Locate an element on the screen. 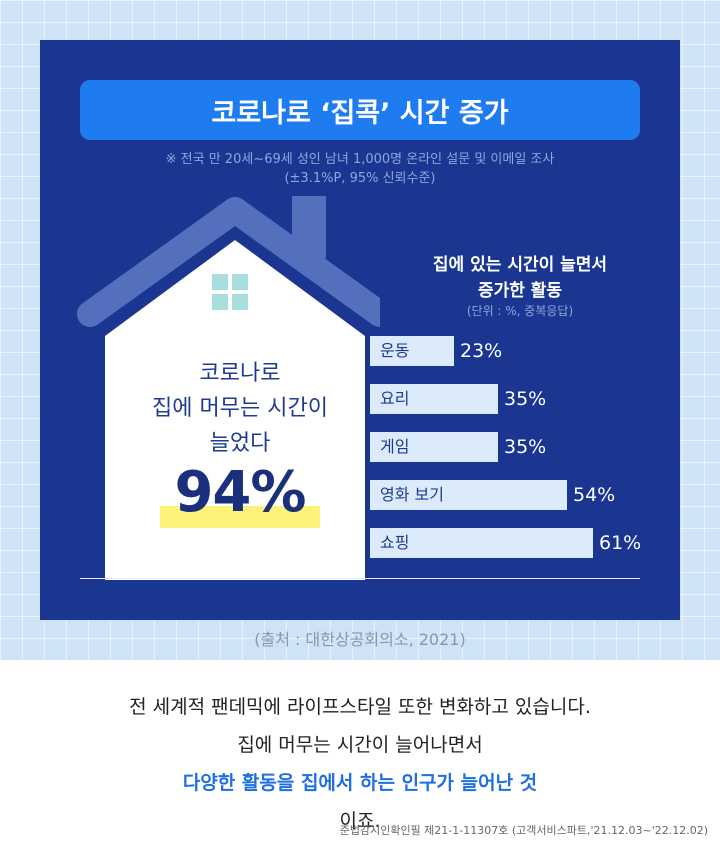 The height and width of the screenshot is (860, 720). bottom-line1: 전 세계적 팬데믹에 라이프스타일 또한 변화하고 있습니다. is located at coordinates (360, 707).